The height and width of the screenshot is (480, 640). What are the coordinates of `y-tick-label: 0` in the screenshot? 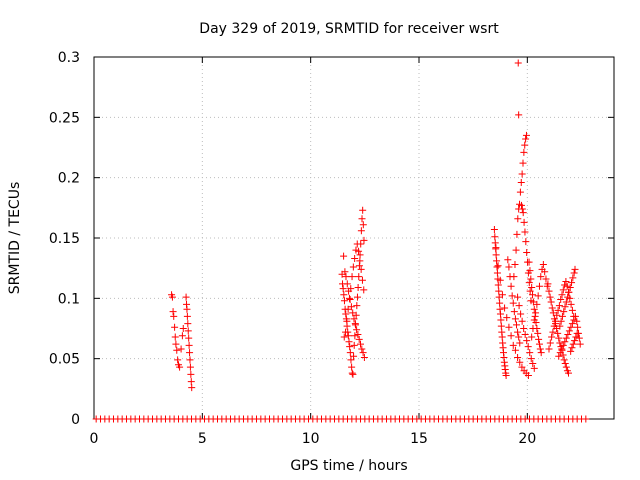 It's located at (75, 420).